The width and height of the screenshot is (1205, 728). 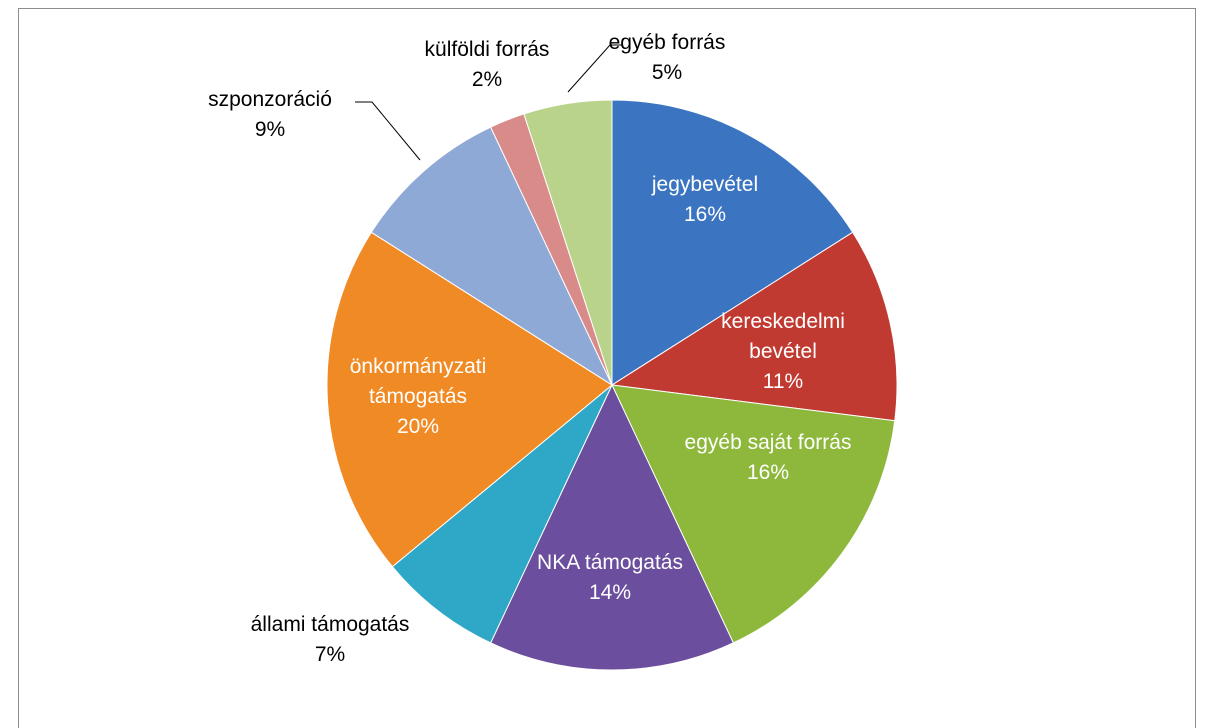 What do you see at coordinates (667, 72) in the screenshot?
I see `value-label: 5%` at bounding box center [667, 72].